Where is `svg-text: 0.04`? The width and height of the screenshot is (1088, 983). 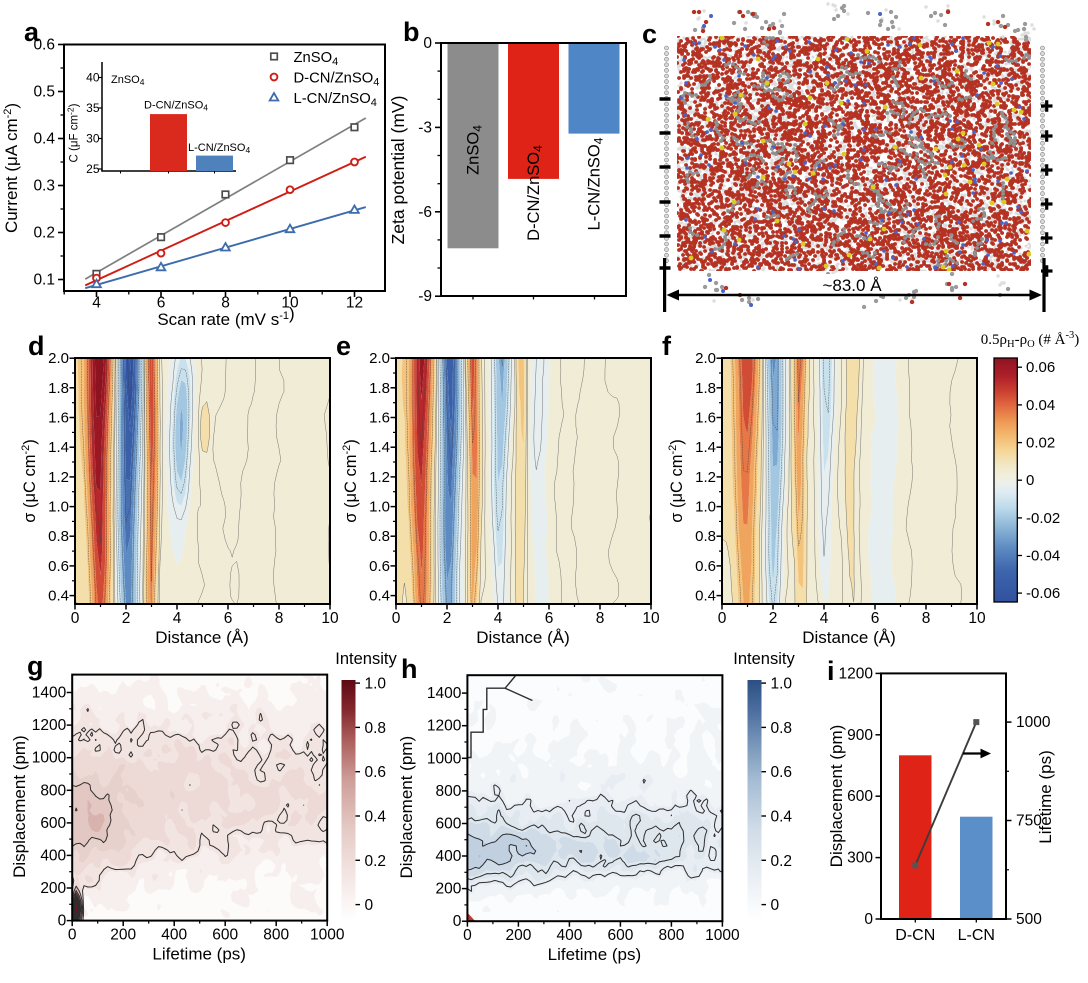 svg-text: 0.04 is located at coordinates (1040, 405).